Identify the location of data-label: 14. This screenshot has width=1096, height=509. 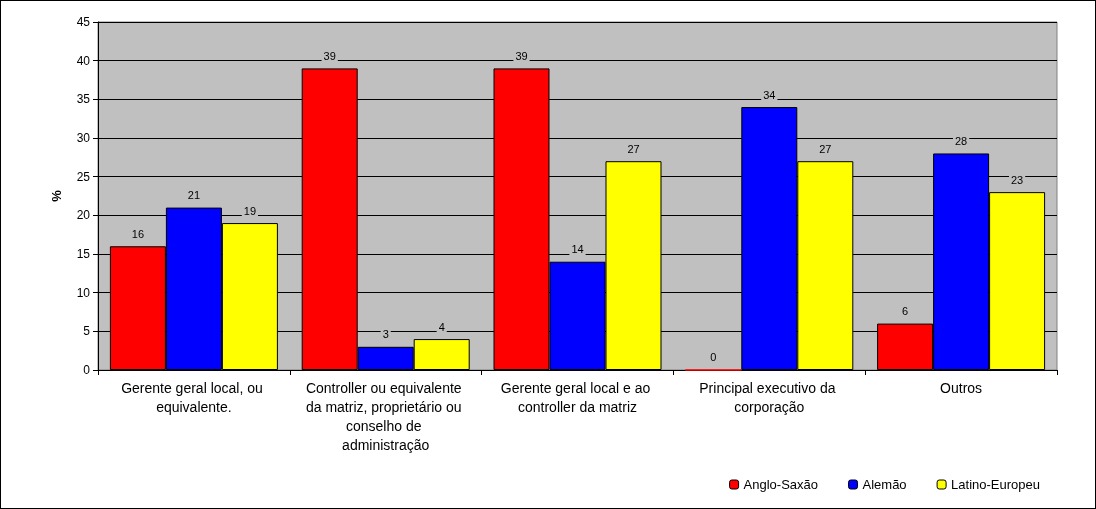
(577, 249).